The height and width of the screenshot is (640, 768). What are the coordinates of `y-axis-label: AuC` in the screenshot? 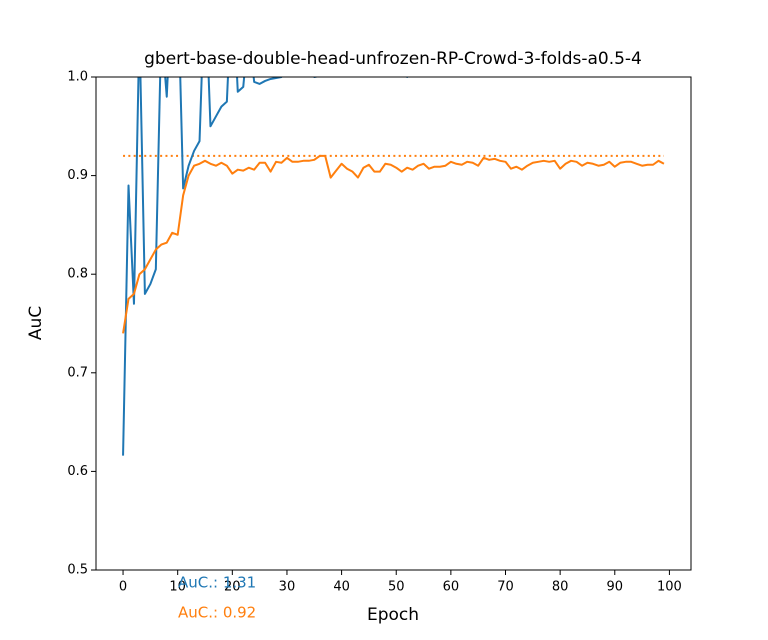 It's located at (36, 323).